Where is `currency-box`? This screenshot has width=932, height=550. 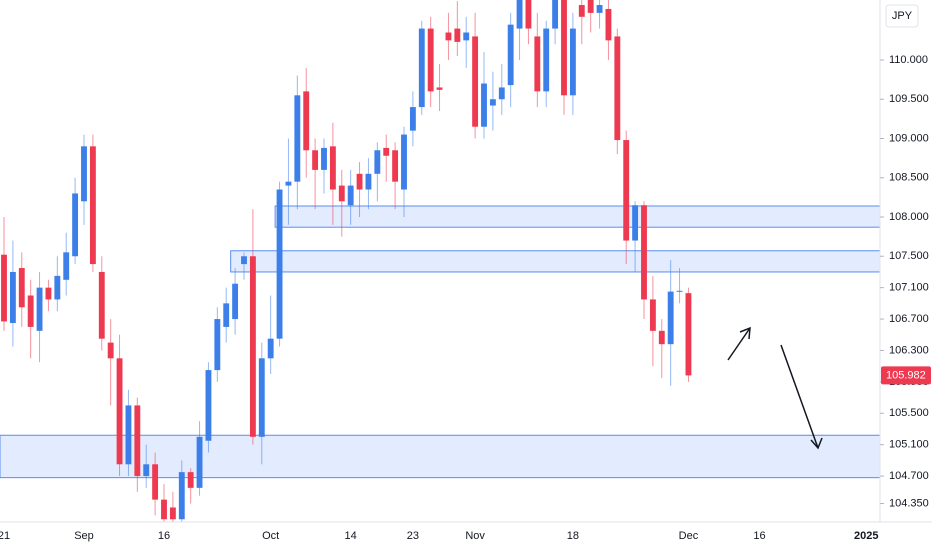 currency-box is located at coordinates (902, 16).